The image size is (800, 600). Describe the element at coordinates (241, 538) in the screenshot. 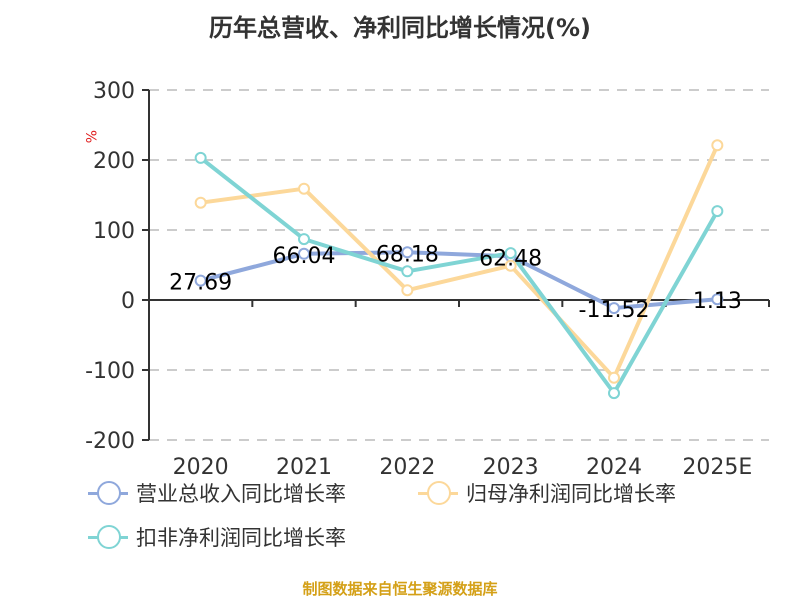

I see `legend-label: 扣非净利润同比增长率` at that location.